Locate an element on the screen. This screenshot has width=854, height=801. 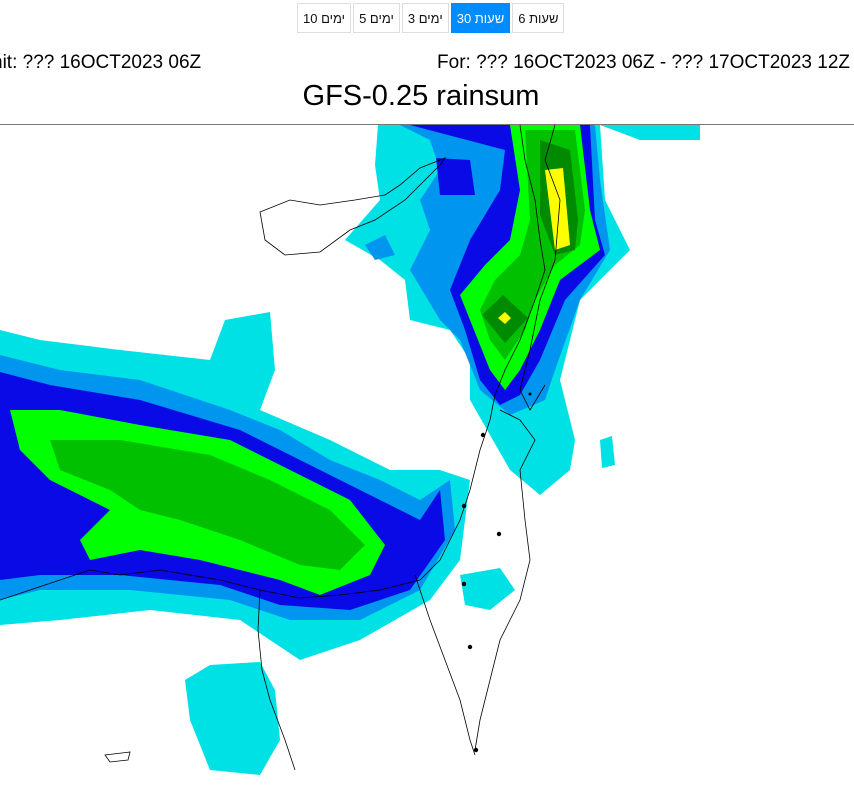
map-title: GFS-0.25 rainsum is located at coordinates (421, 96).